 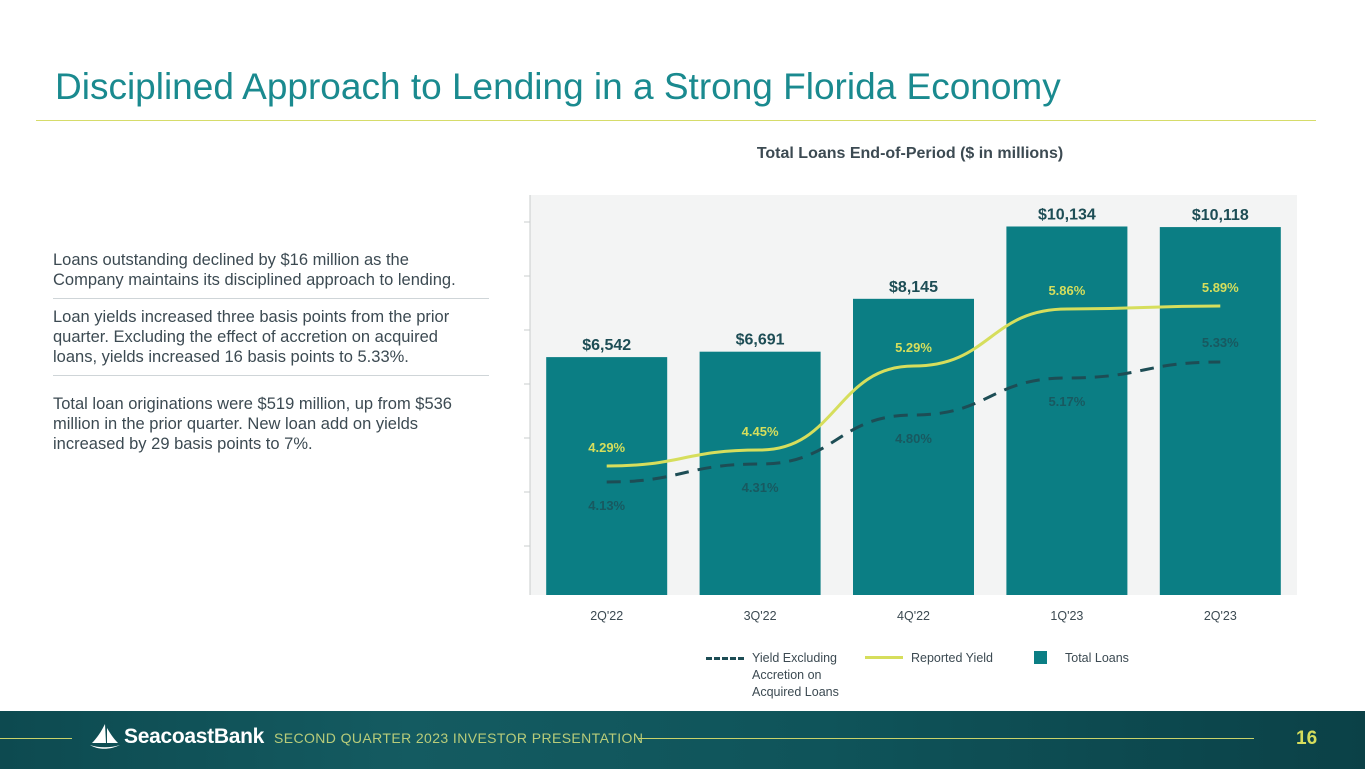 I want to click on legend-item-total-loans: Total Loans, so click(x=1081, y=658).